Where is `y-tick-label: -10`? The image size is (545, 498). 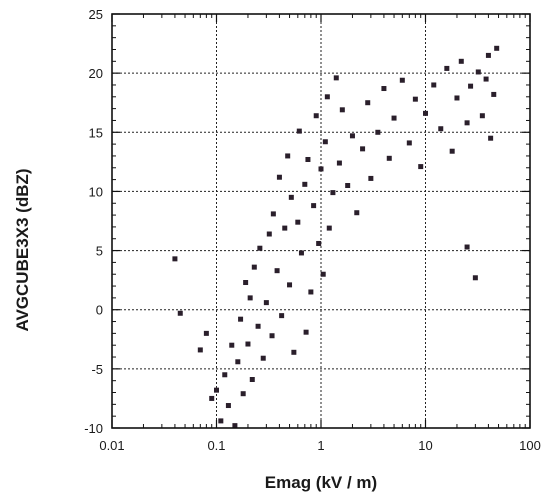
y-tick-label: -10 is located at coordinates (93, 428).